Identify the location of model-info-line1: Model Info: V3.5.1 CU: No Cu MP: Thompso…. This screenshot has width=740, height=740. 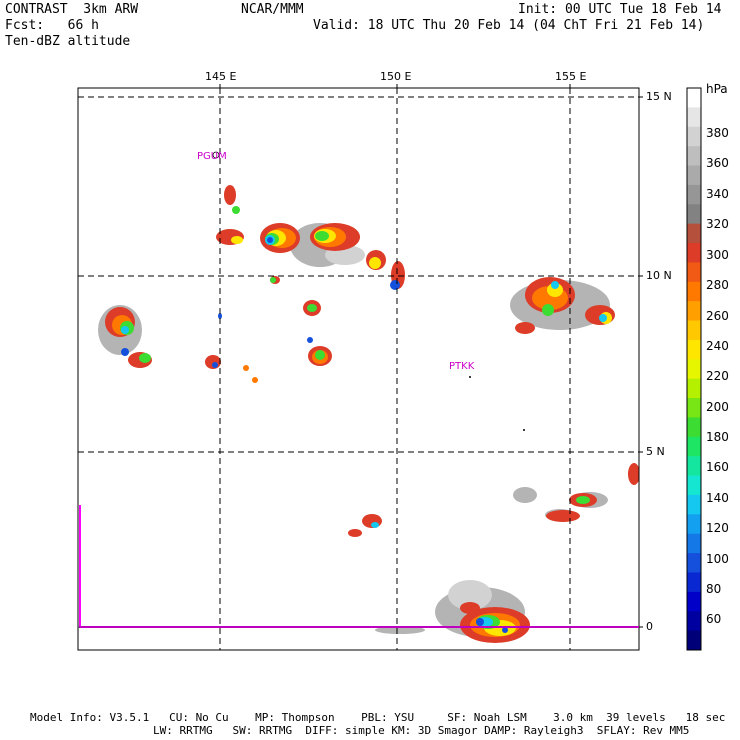
(378, 717).